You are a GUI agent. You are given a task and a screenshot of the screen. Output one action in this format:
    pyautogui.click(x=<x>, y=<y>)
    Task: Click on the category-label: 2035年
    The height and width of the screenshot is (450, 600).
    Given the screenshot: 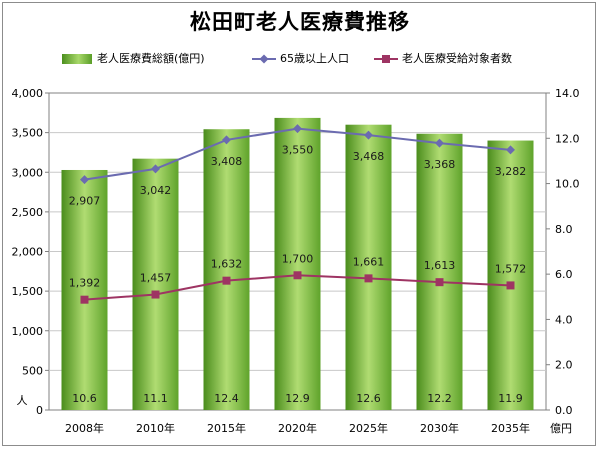 What is the action you would take?
    pyautogui.click(x=510, y=428)
    